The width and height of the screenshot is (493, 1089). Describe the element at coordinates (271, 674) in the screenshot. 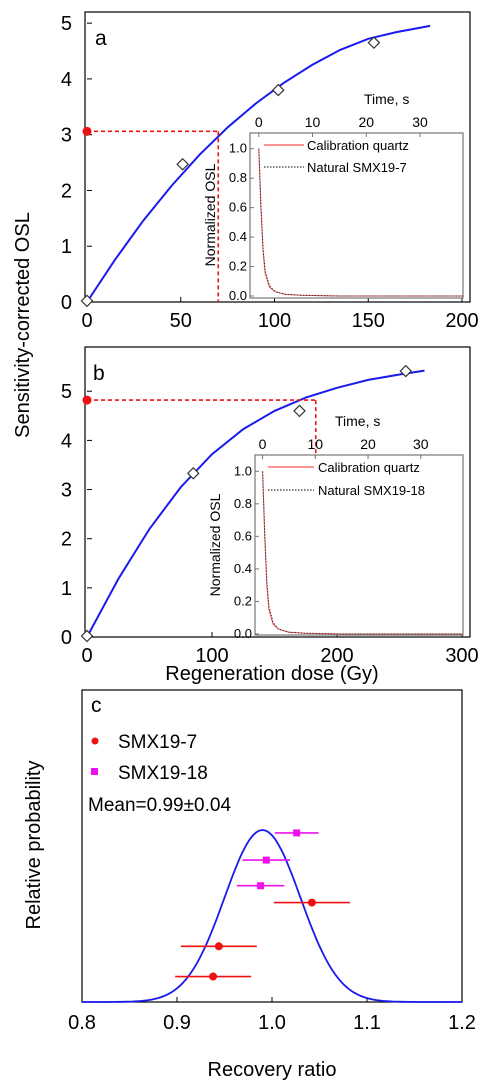

I see `panel-b-x-axis-label: Regeneration dose (Gy)` at that location.